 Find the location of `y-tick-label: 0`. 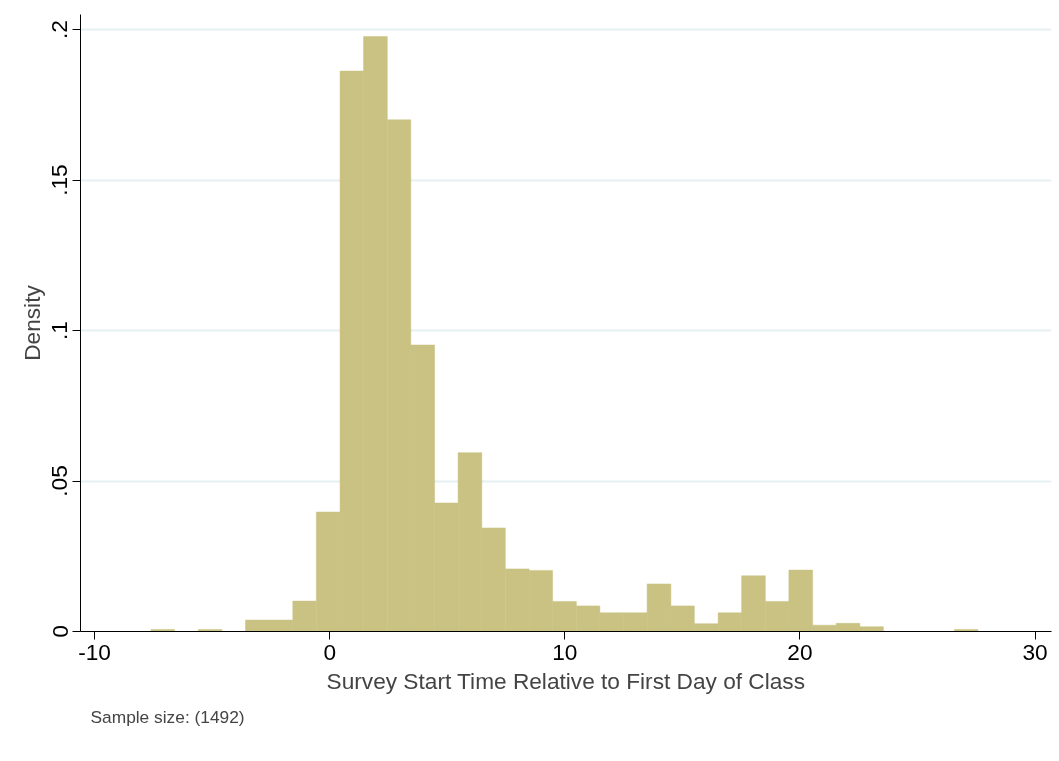

y-tick-label: 0 is located at coordinates (59, 631).